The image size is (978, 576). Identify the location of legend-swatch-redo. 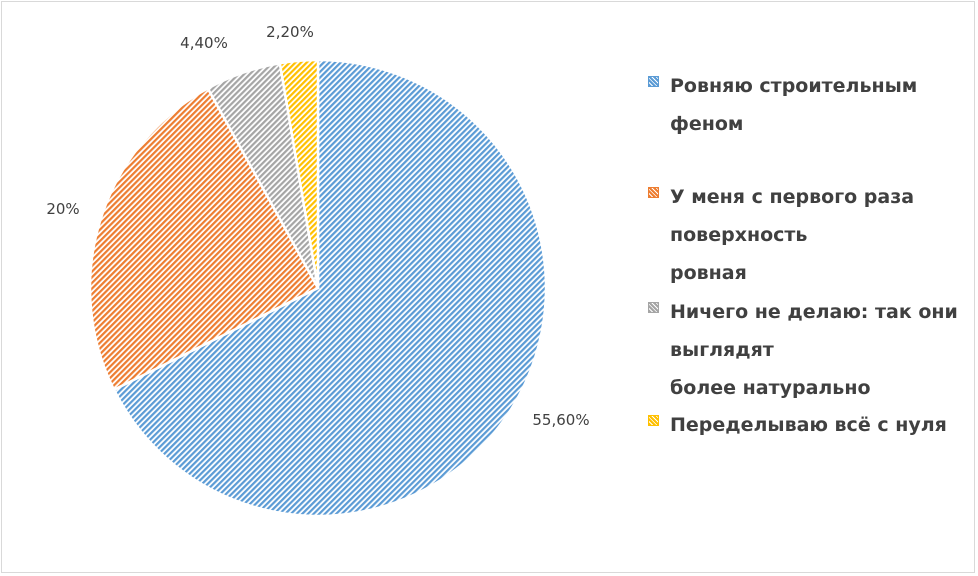
(653, 420).